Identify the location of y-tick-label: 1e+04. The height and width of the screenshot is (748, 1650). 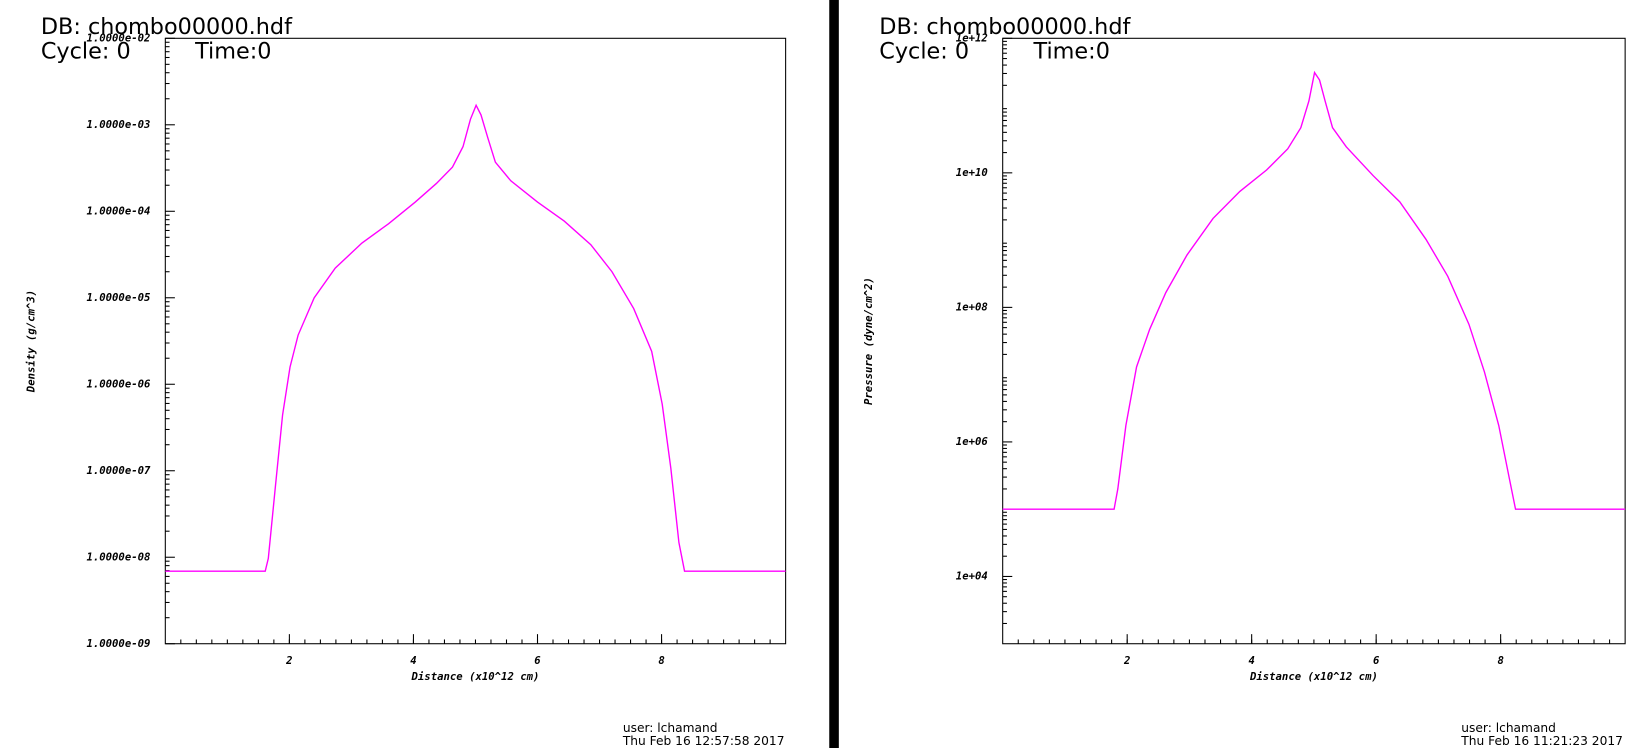
(972, 576).